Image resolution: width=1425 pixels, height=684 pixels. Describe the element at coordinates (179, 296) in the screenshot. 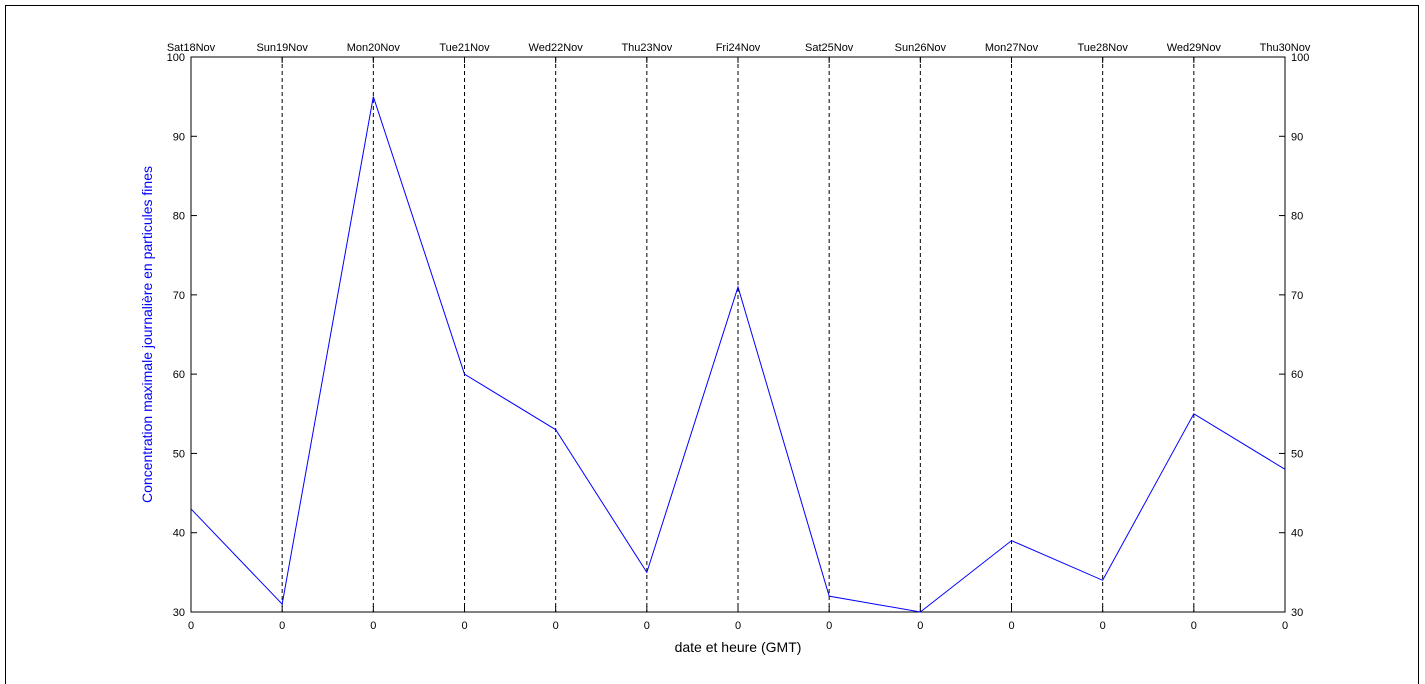

I see `y-tick-label-left: 70` at that location.